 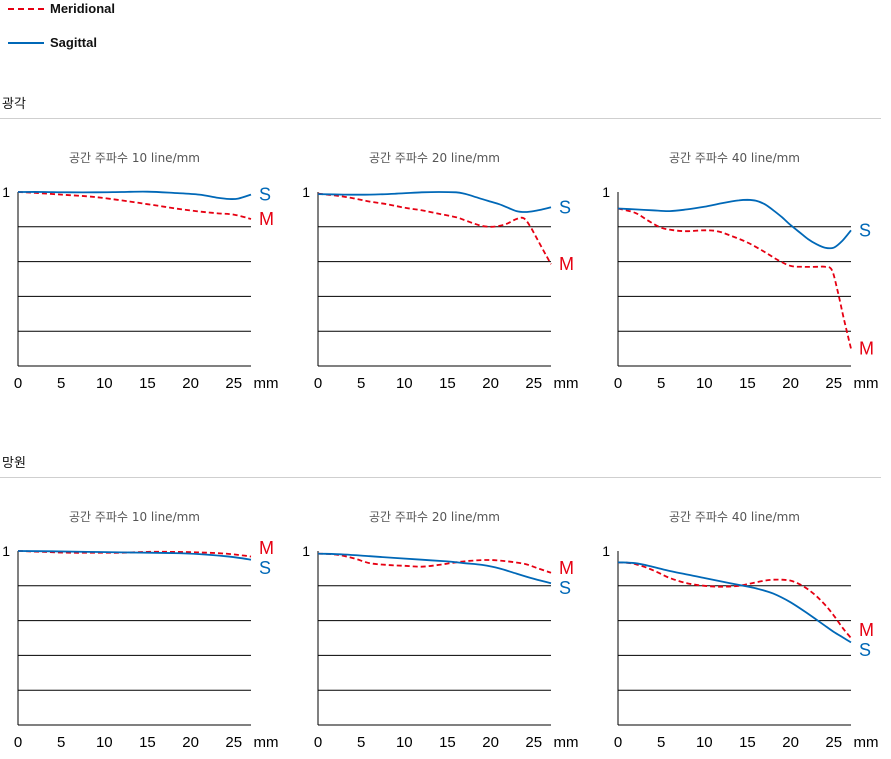 I want to click on chart-1-series-sagittal, so click(x=134, y=195).